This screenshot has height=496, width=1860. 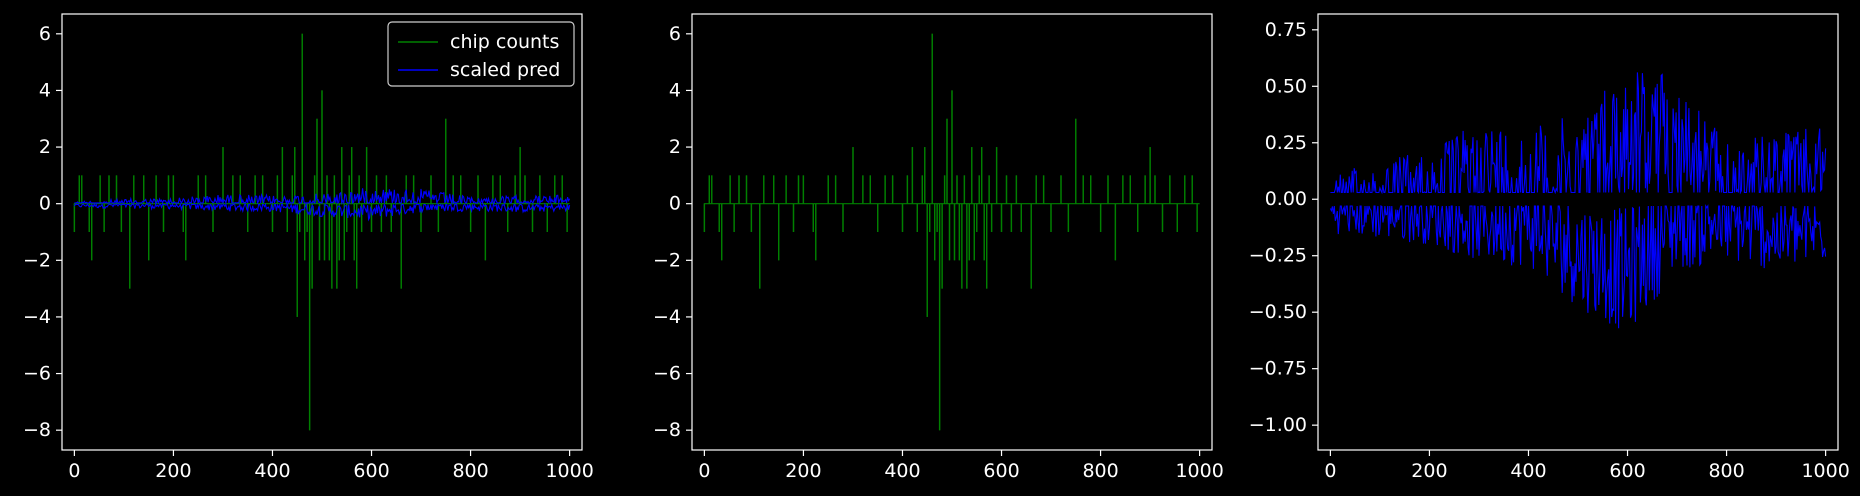 What do you see at coordinates (1286, 86) in the screenshot?
I see `y-tick-label: 0.50` at bounding box center [1286, 86].